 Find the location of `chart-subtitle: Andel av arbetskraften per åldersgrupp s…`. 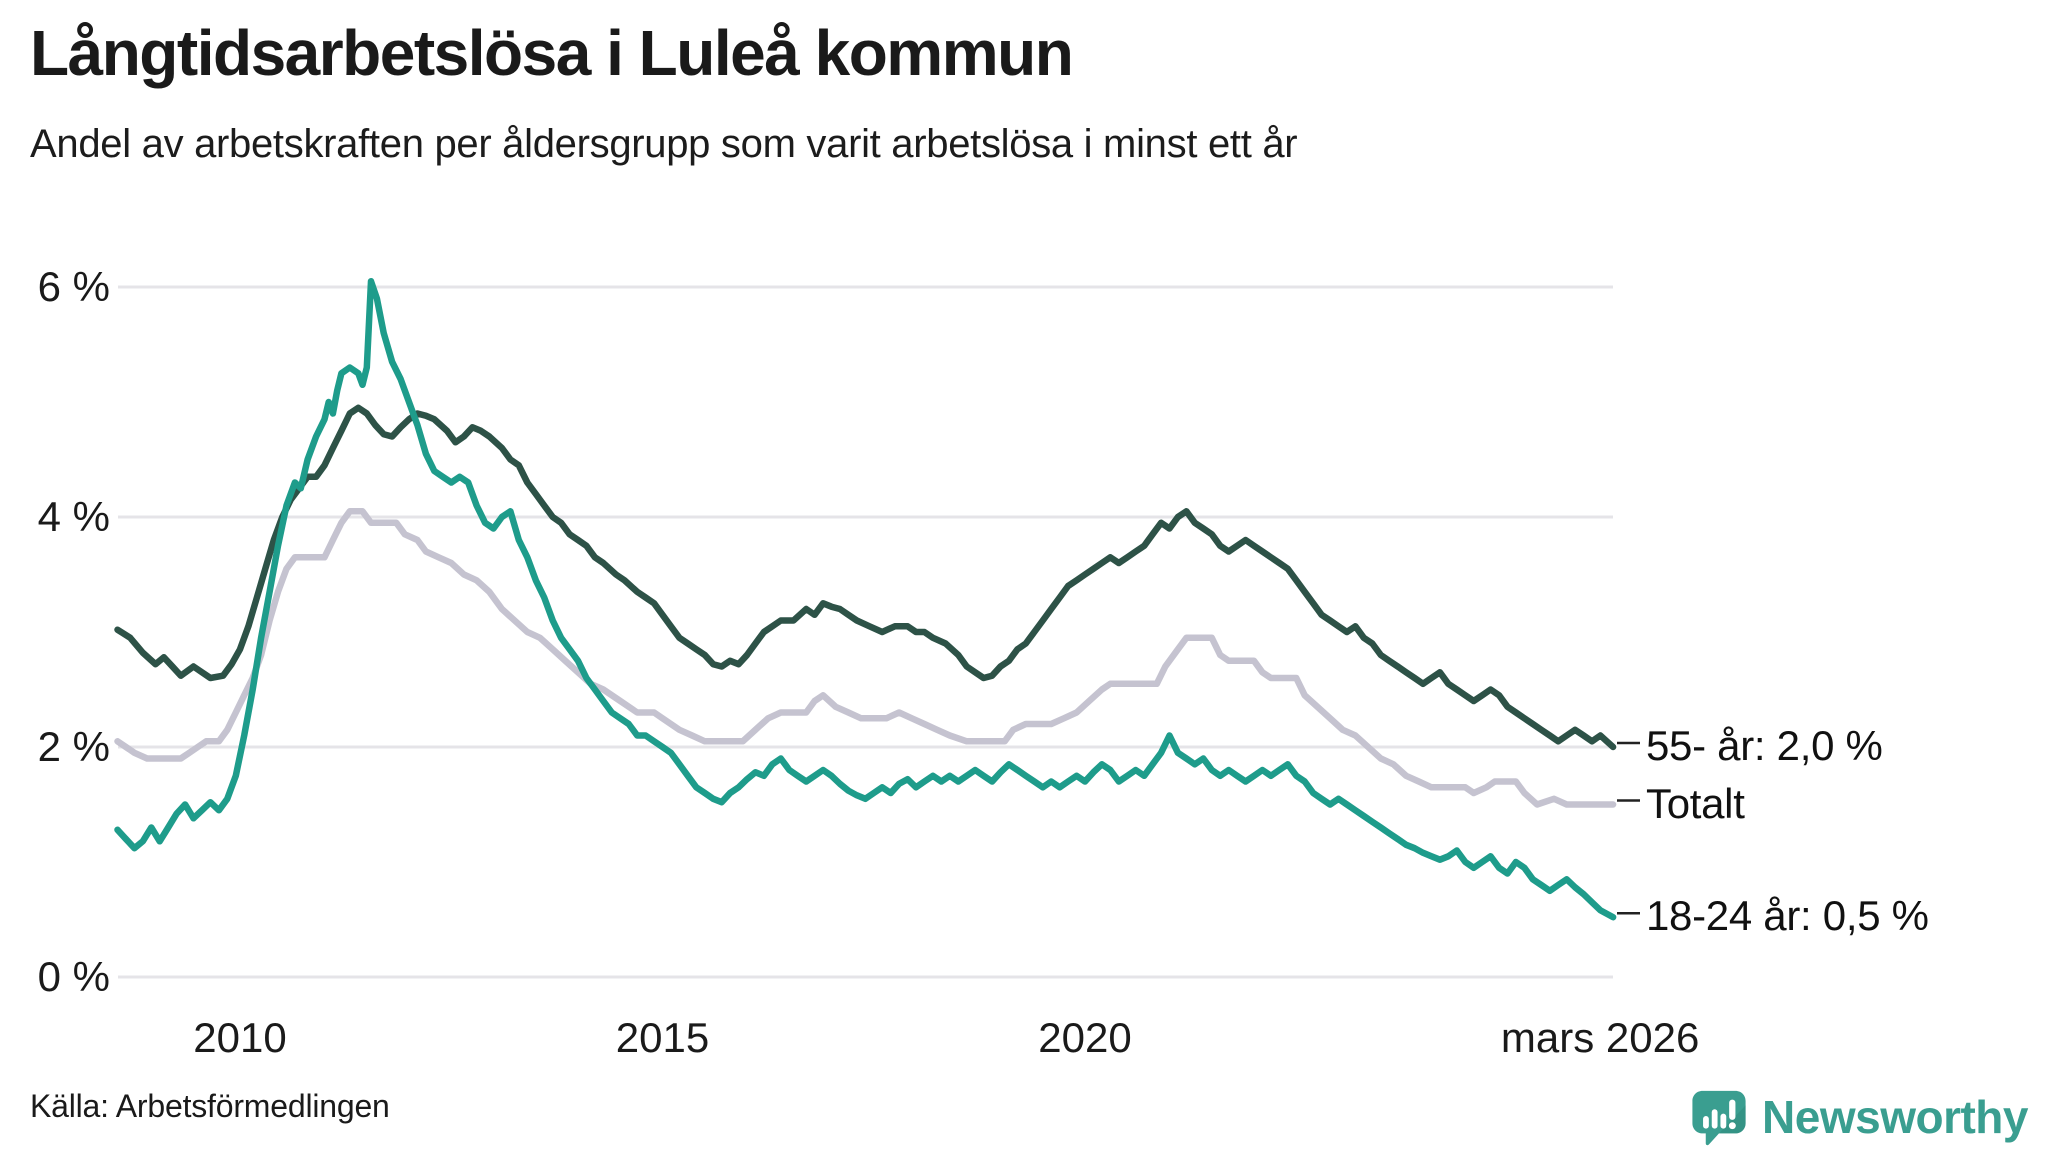

chart-subtitle: Andel av arbetskraften per åldersgrupp s… is located at coordinates (664, 144).